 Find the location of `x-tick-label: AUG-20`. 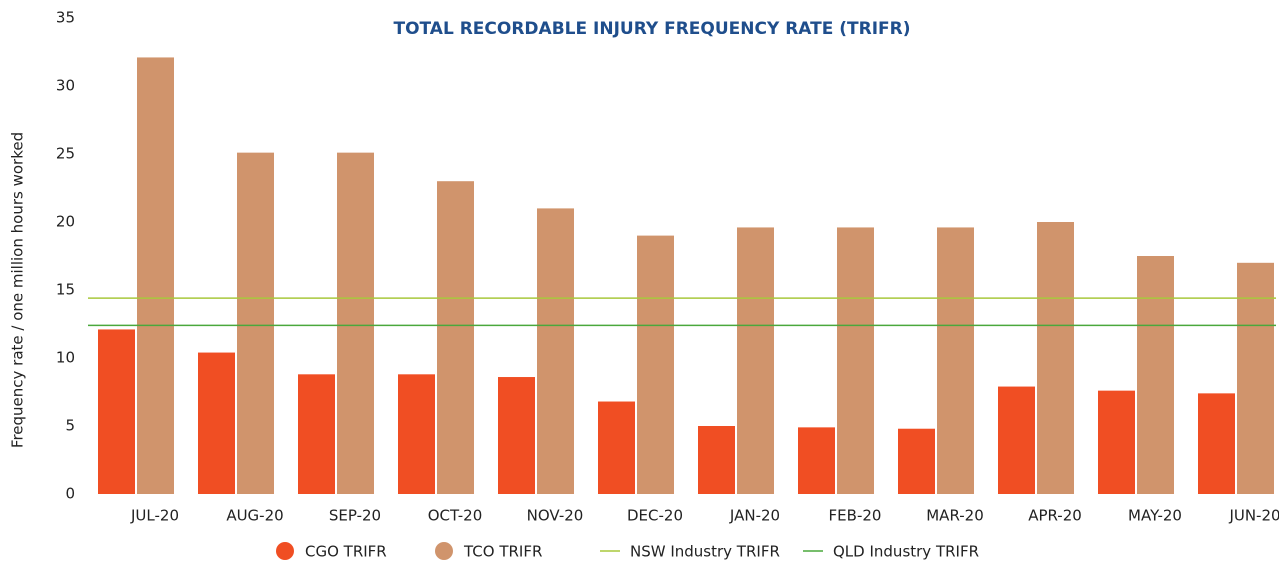

x-tick-label: AUG-20 is located at coordinates (254, 516).